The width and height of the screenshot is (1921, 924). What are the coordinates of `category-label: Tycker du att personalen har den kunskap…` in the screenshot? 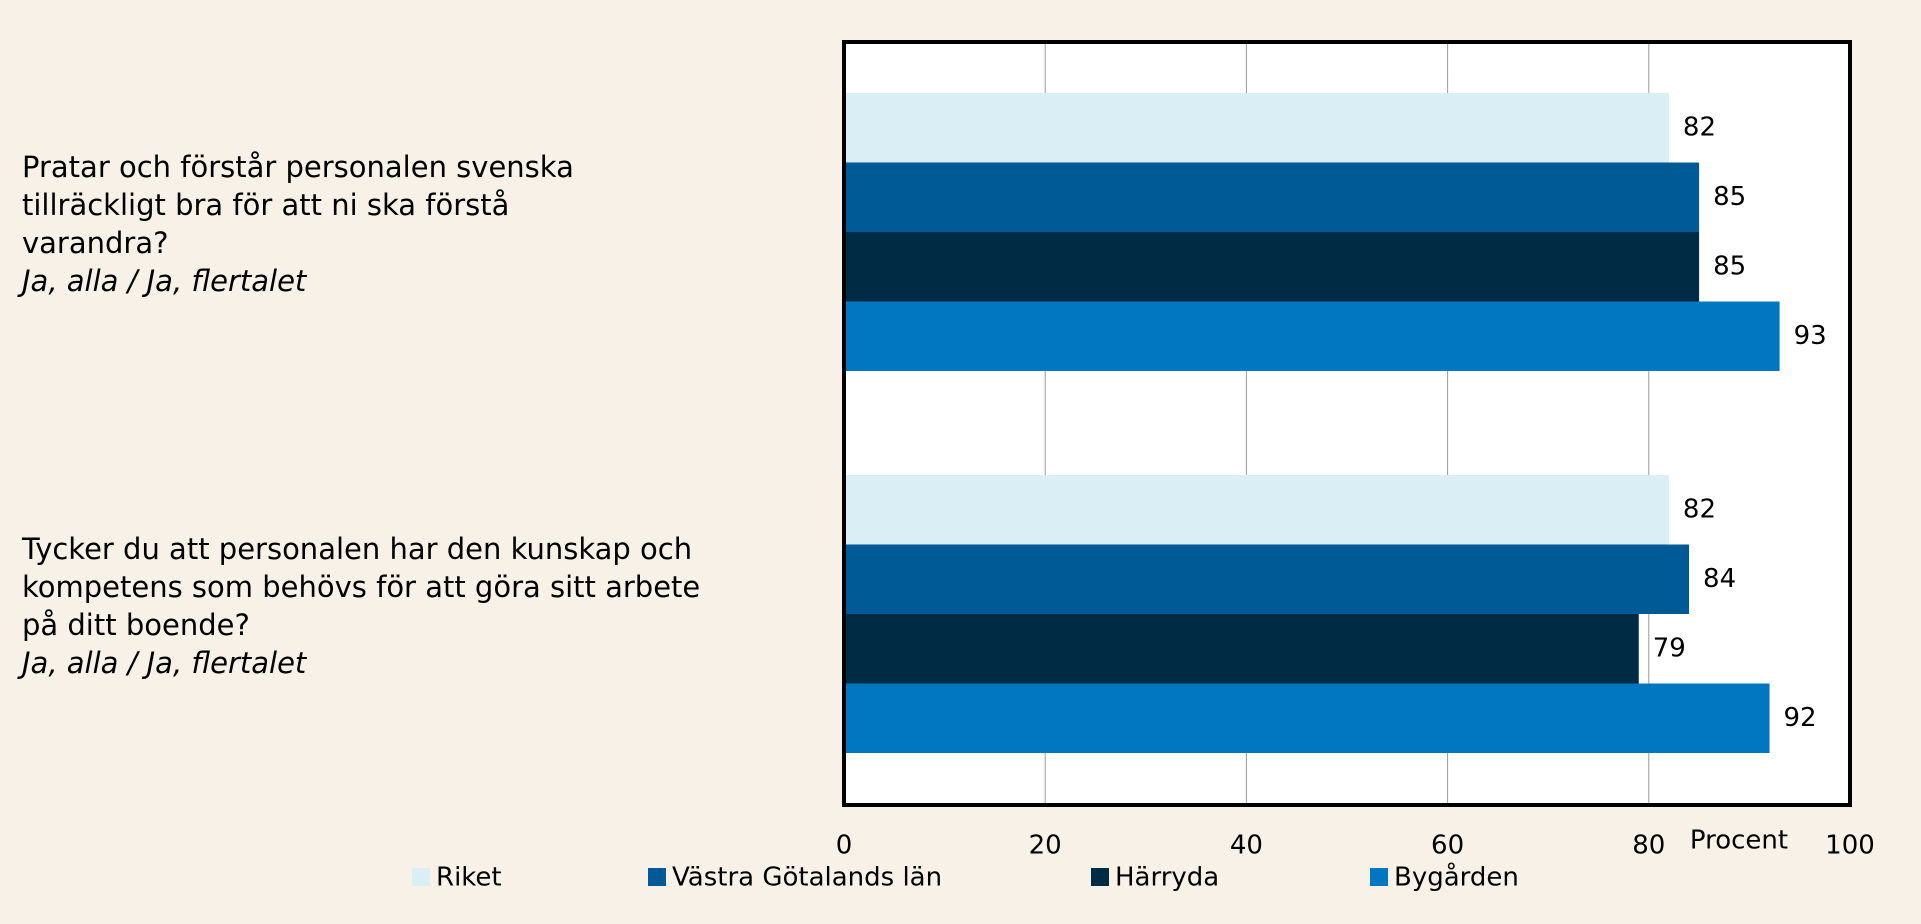 It's located at (367, 606).